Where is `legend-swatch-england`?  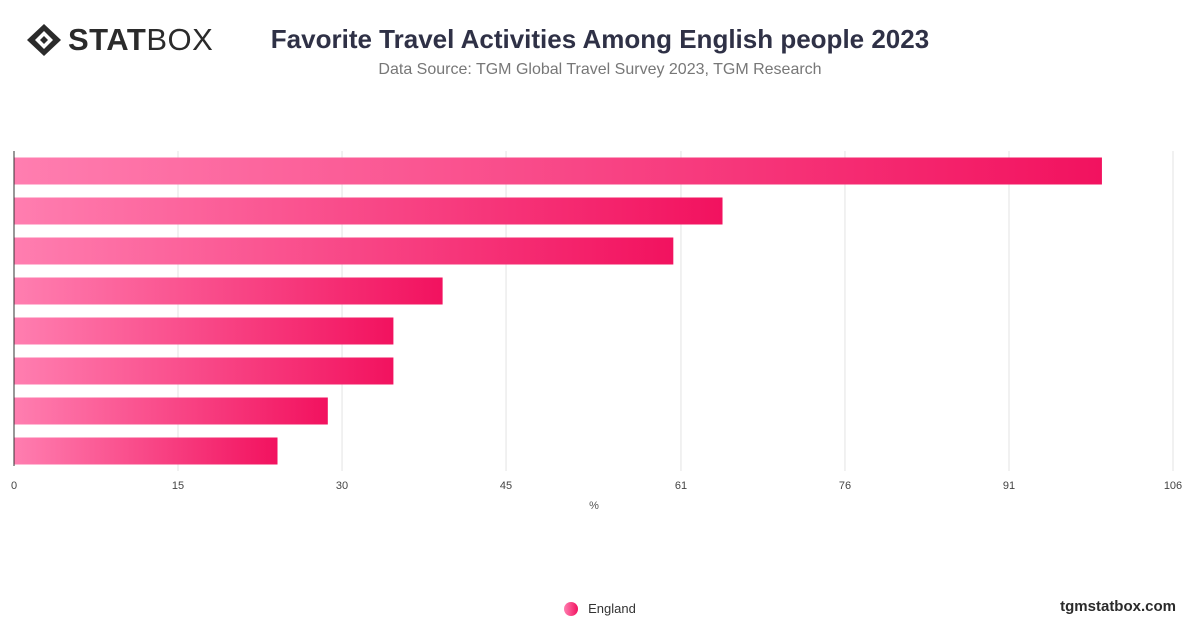 legend-swatch-england is located at coordinates (571, 608).